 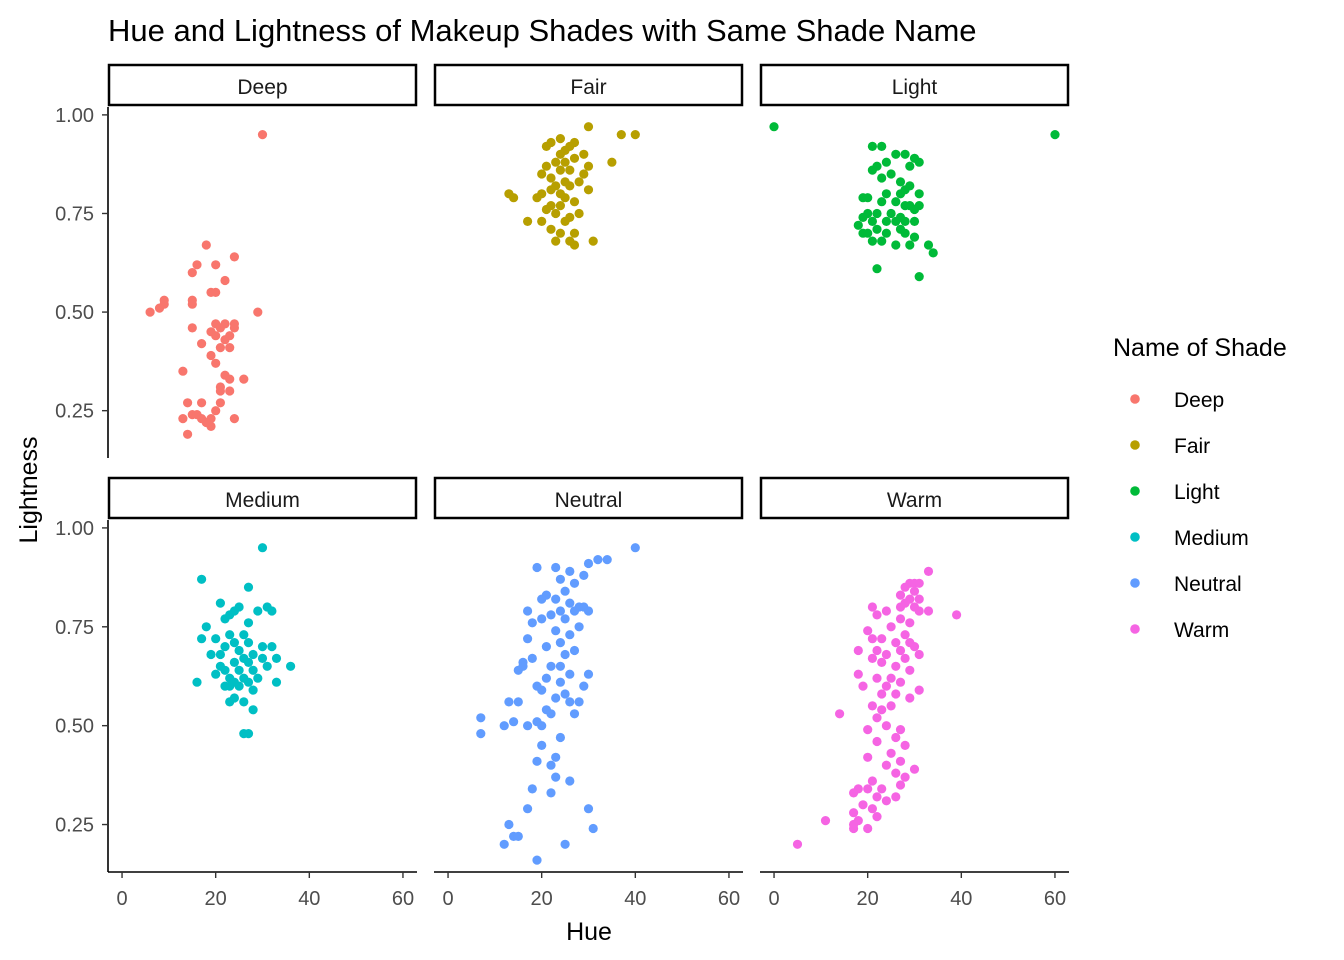 I want to click on panel-fair: Fair, so click(x=588, y=156).